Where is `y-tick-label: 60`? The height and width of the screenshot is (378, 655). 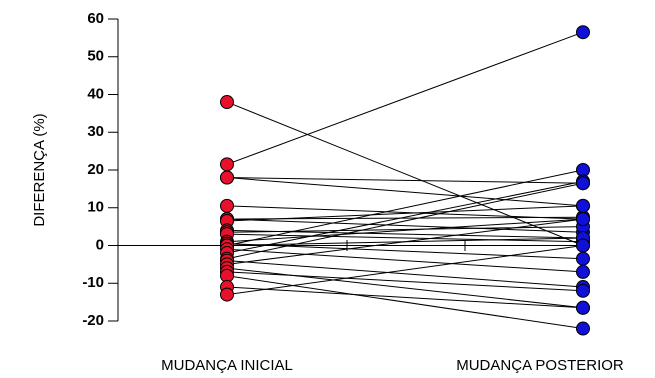 y-tick-label: 60 is located at coordinates (95, 18).